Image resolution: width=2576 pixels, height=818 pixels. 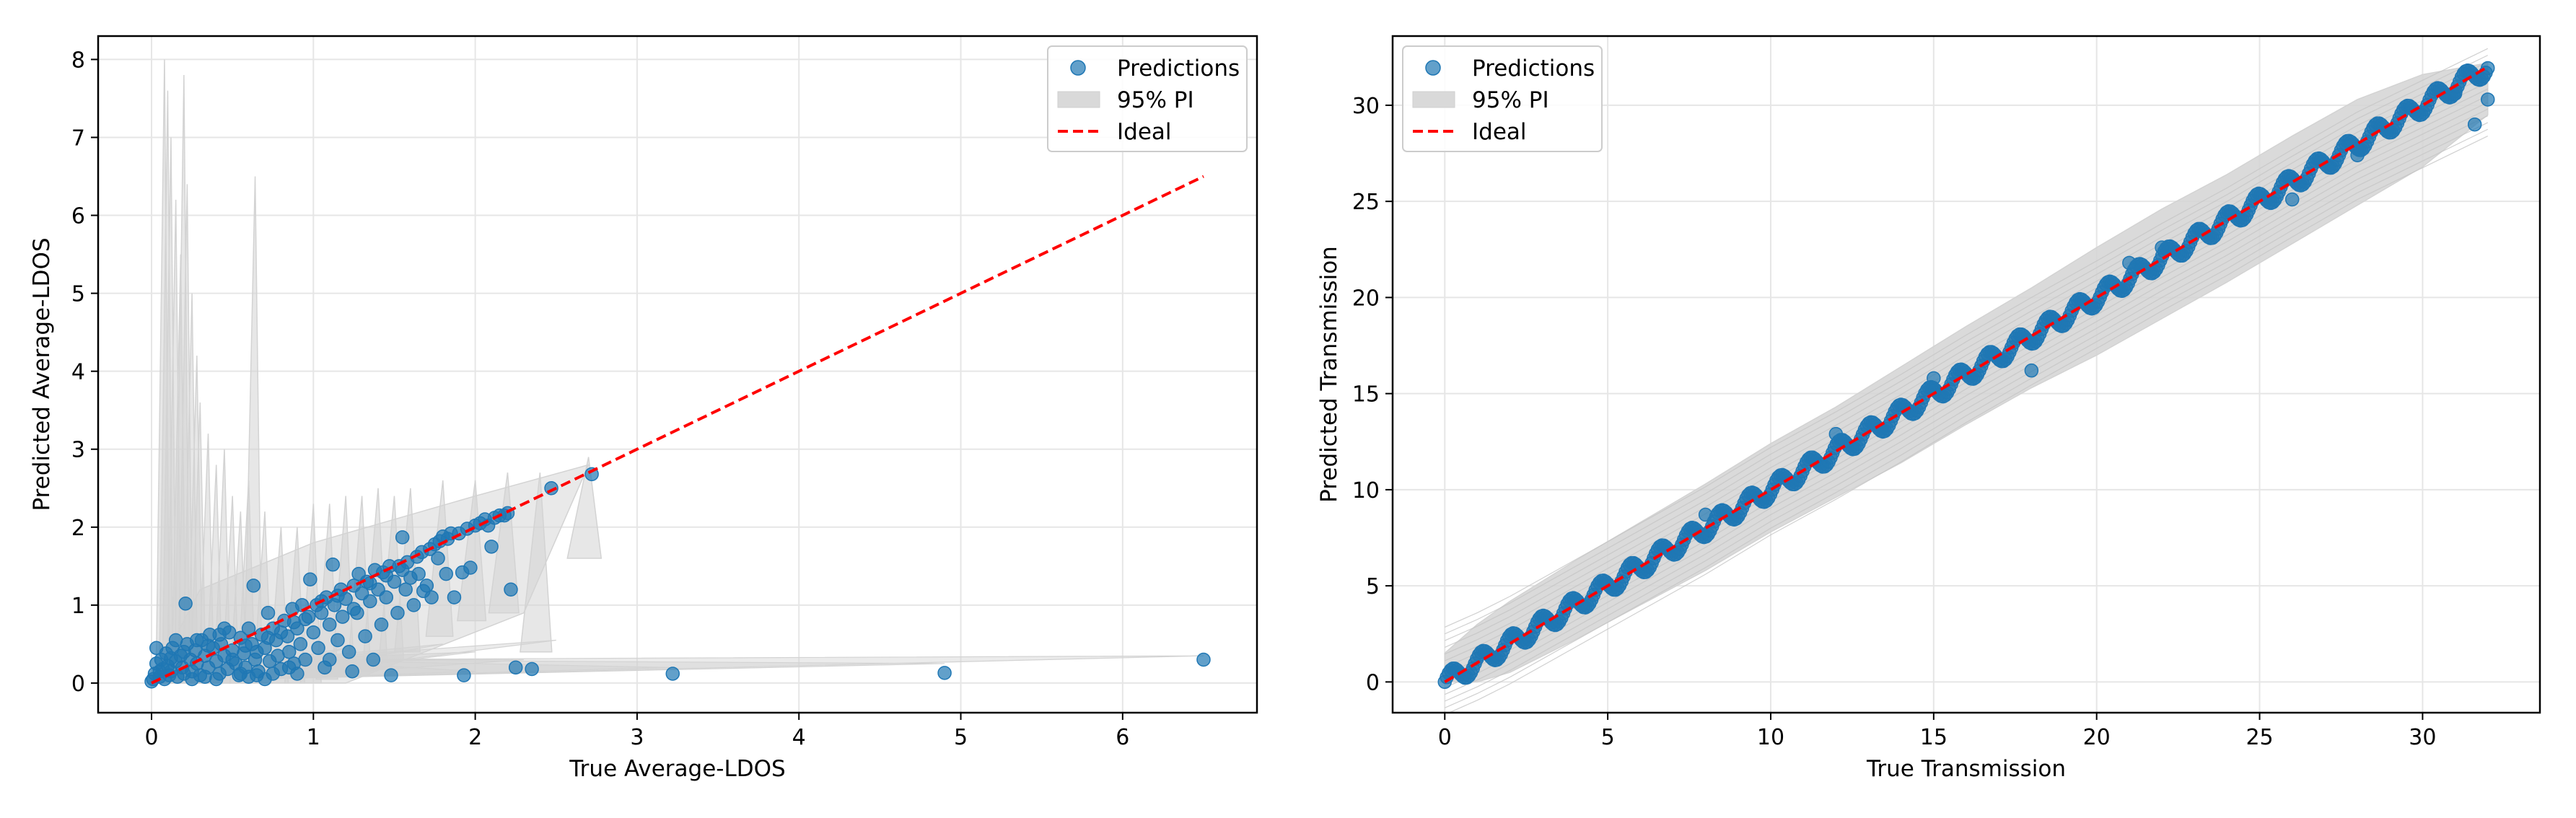 What do you see at coordinates (1329, 374) in the screenshot?
I see `y-axis-label: Predicted Transmission` at bounding box center [1329, 374].